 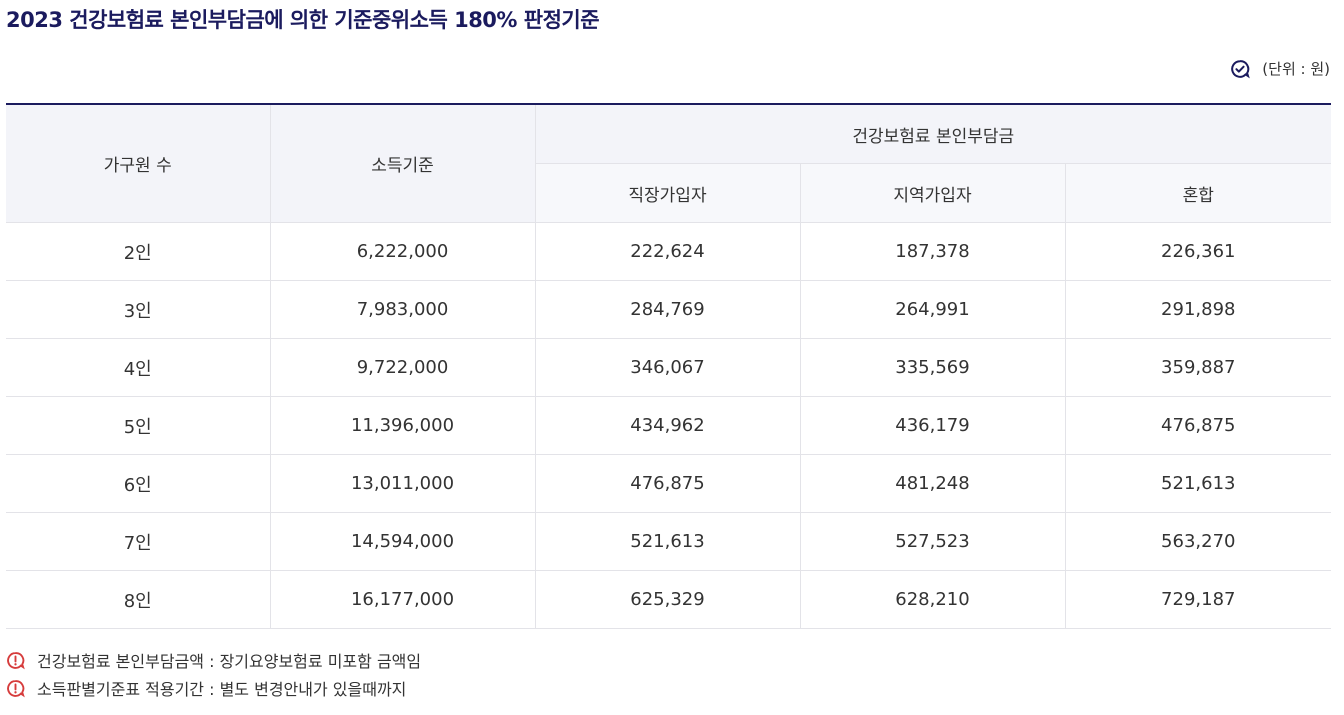 I want to click on cell-income: 16,177,000, so click(x=403, y=599).